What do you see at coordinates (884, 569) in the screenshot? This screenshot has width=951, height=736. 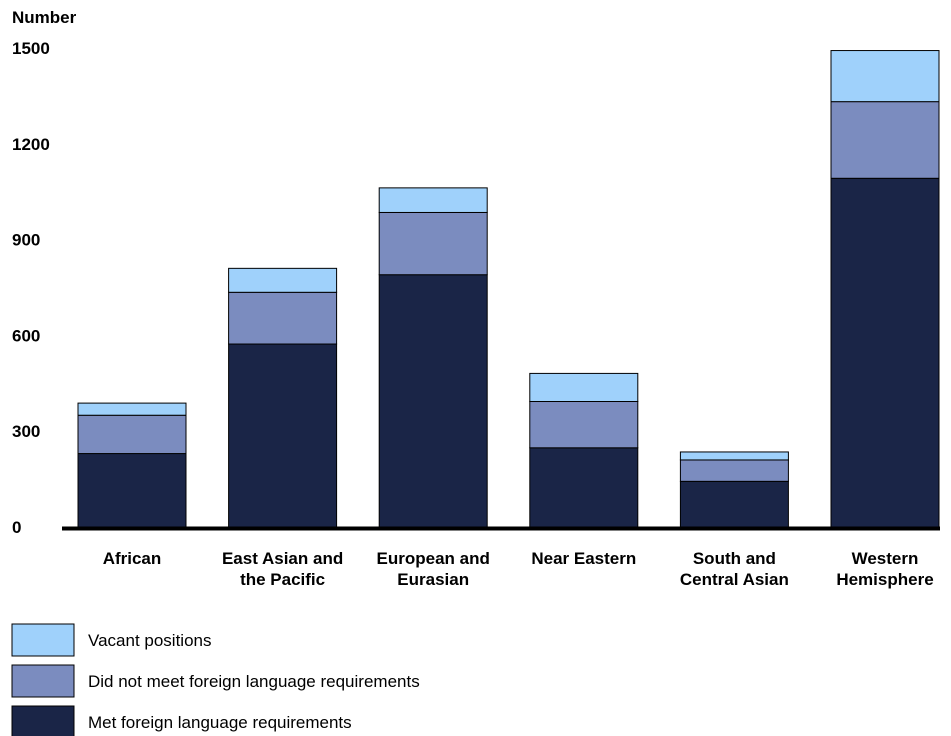 I see `x-category-label: Western Hemisphere` at bounding box center [884, 569].